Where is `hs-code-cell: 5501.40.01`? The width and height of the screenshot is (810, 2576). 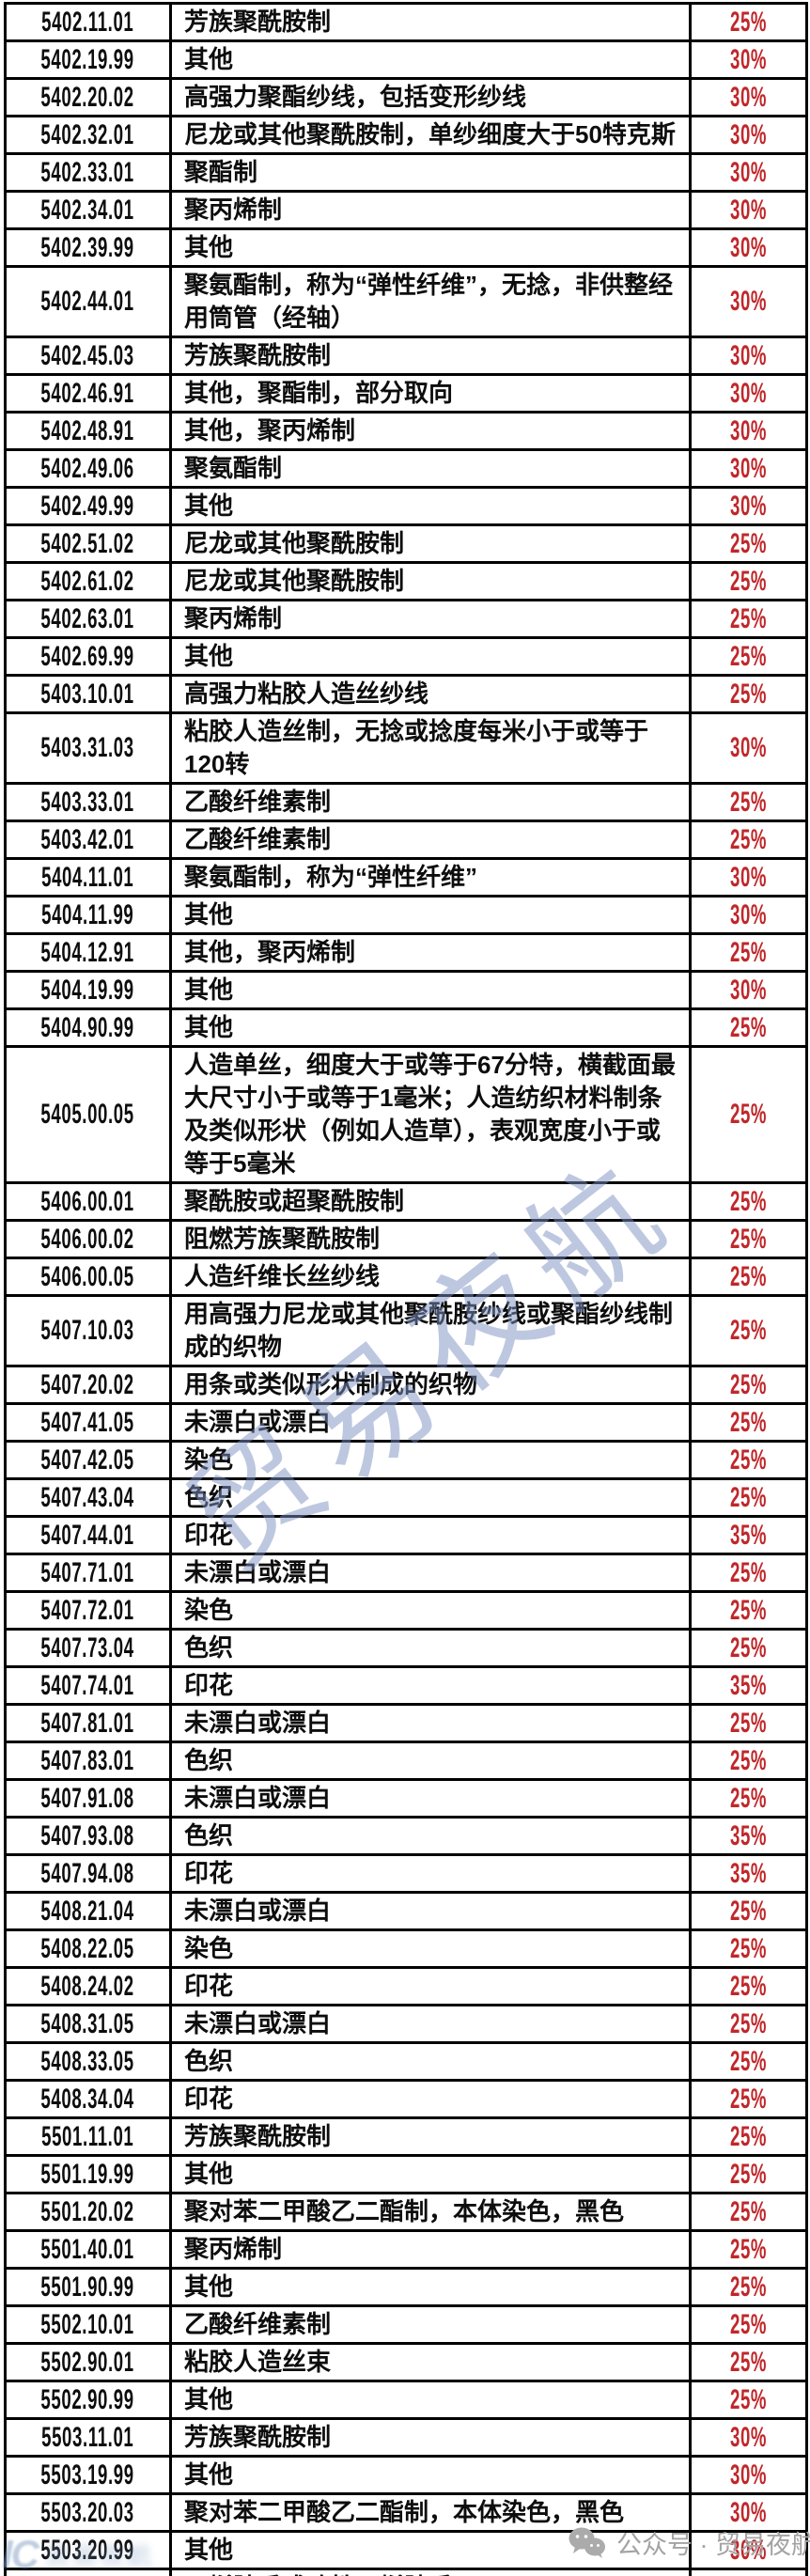
hs-code-cell: 5501.40.01 is located at coordinates (88, 2249).